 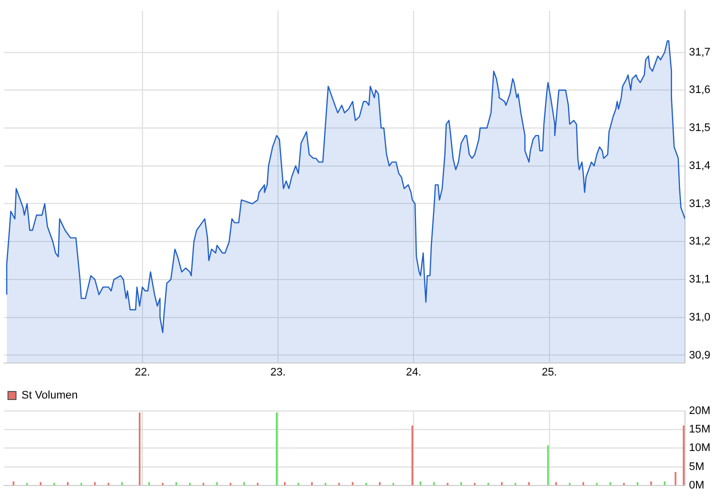 I want to click on x-tick-label: 25., so click(x=549, y=372).